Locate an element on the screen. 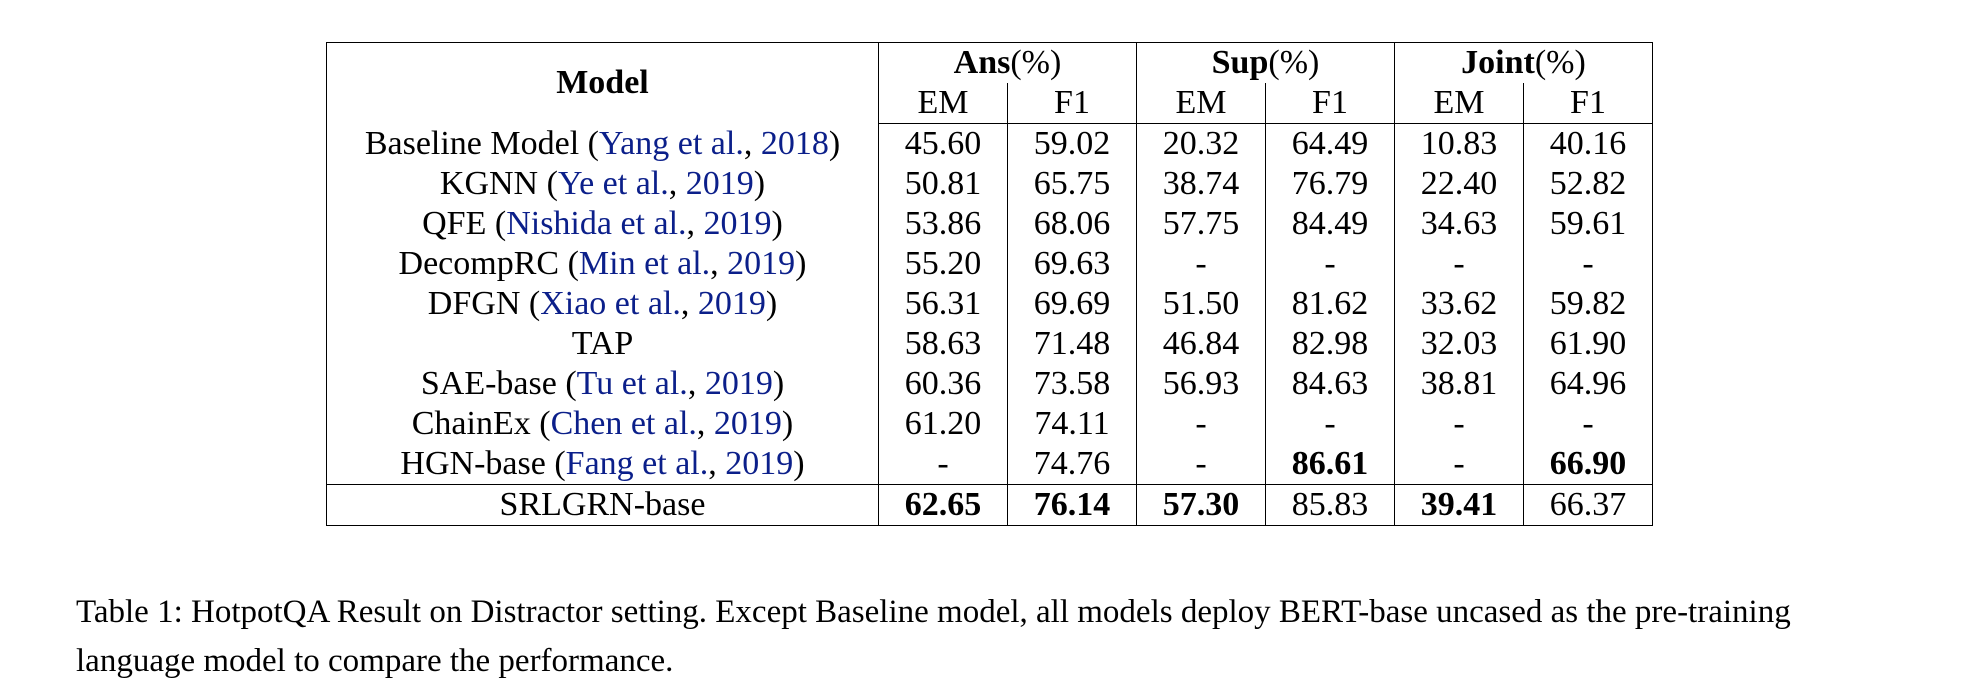 This screenshot has width=1974, height=698. model-name: QFE is located at coordinates (454, 223).